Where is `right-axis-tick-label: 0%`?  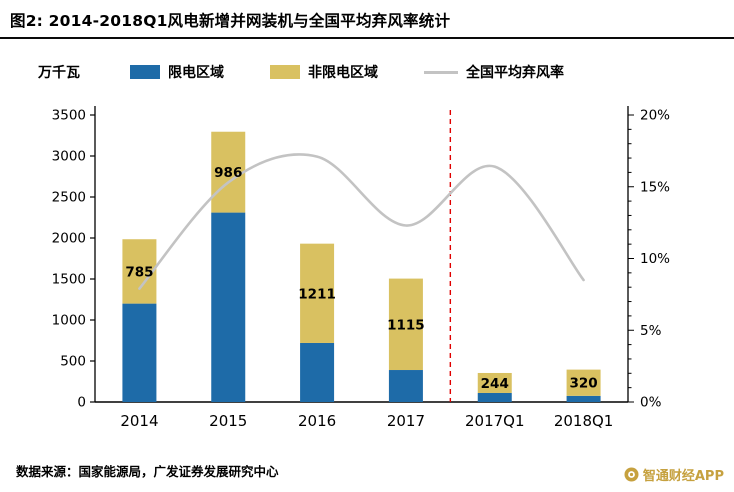
right-axis-tick-label: 0% is located at coordinates (651, 403).